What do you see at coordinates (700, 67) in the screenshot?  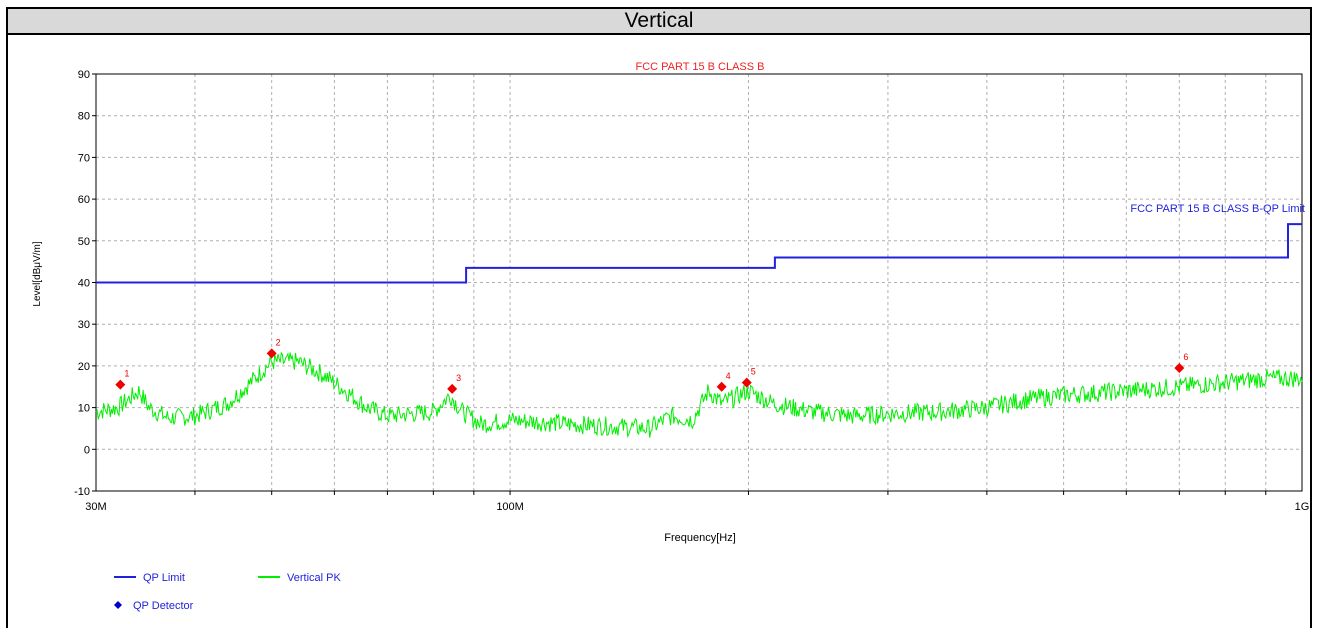 I see `chart-title: FCC PART 15 B CLASS B` at bounding box center [700, 67].